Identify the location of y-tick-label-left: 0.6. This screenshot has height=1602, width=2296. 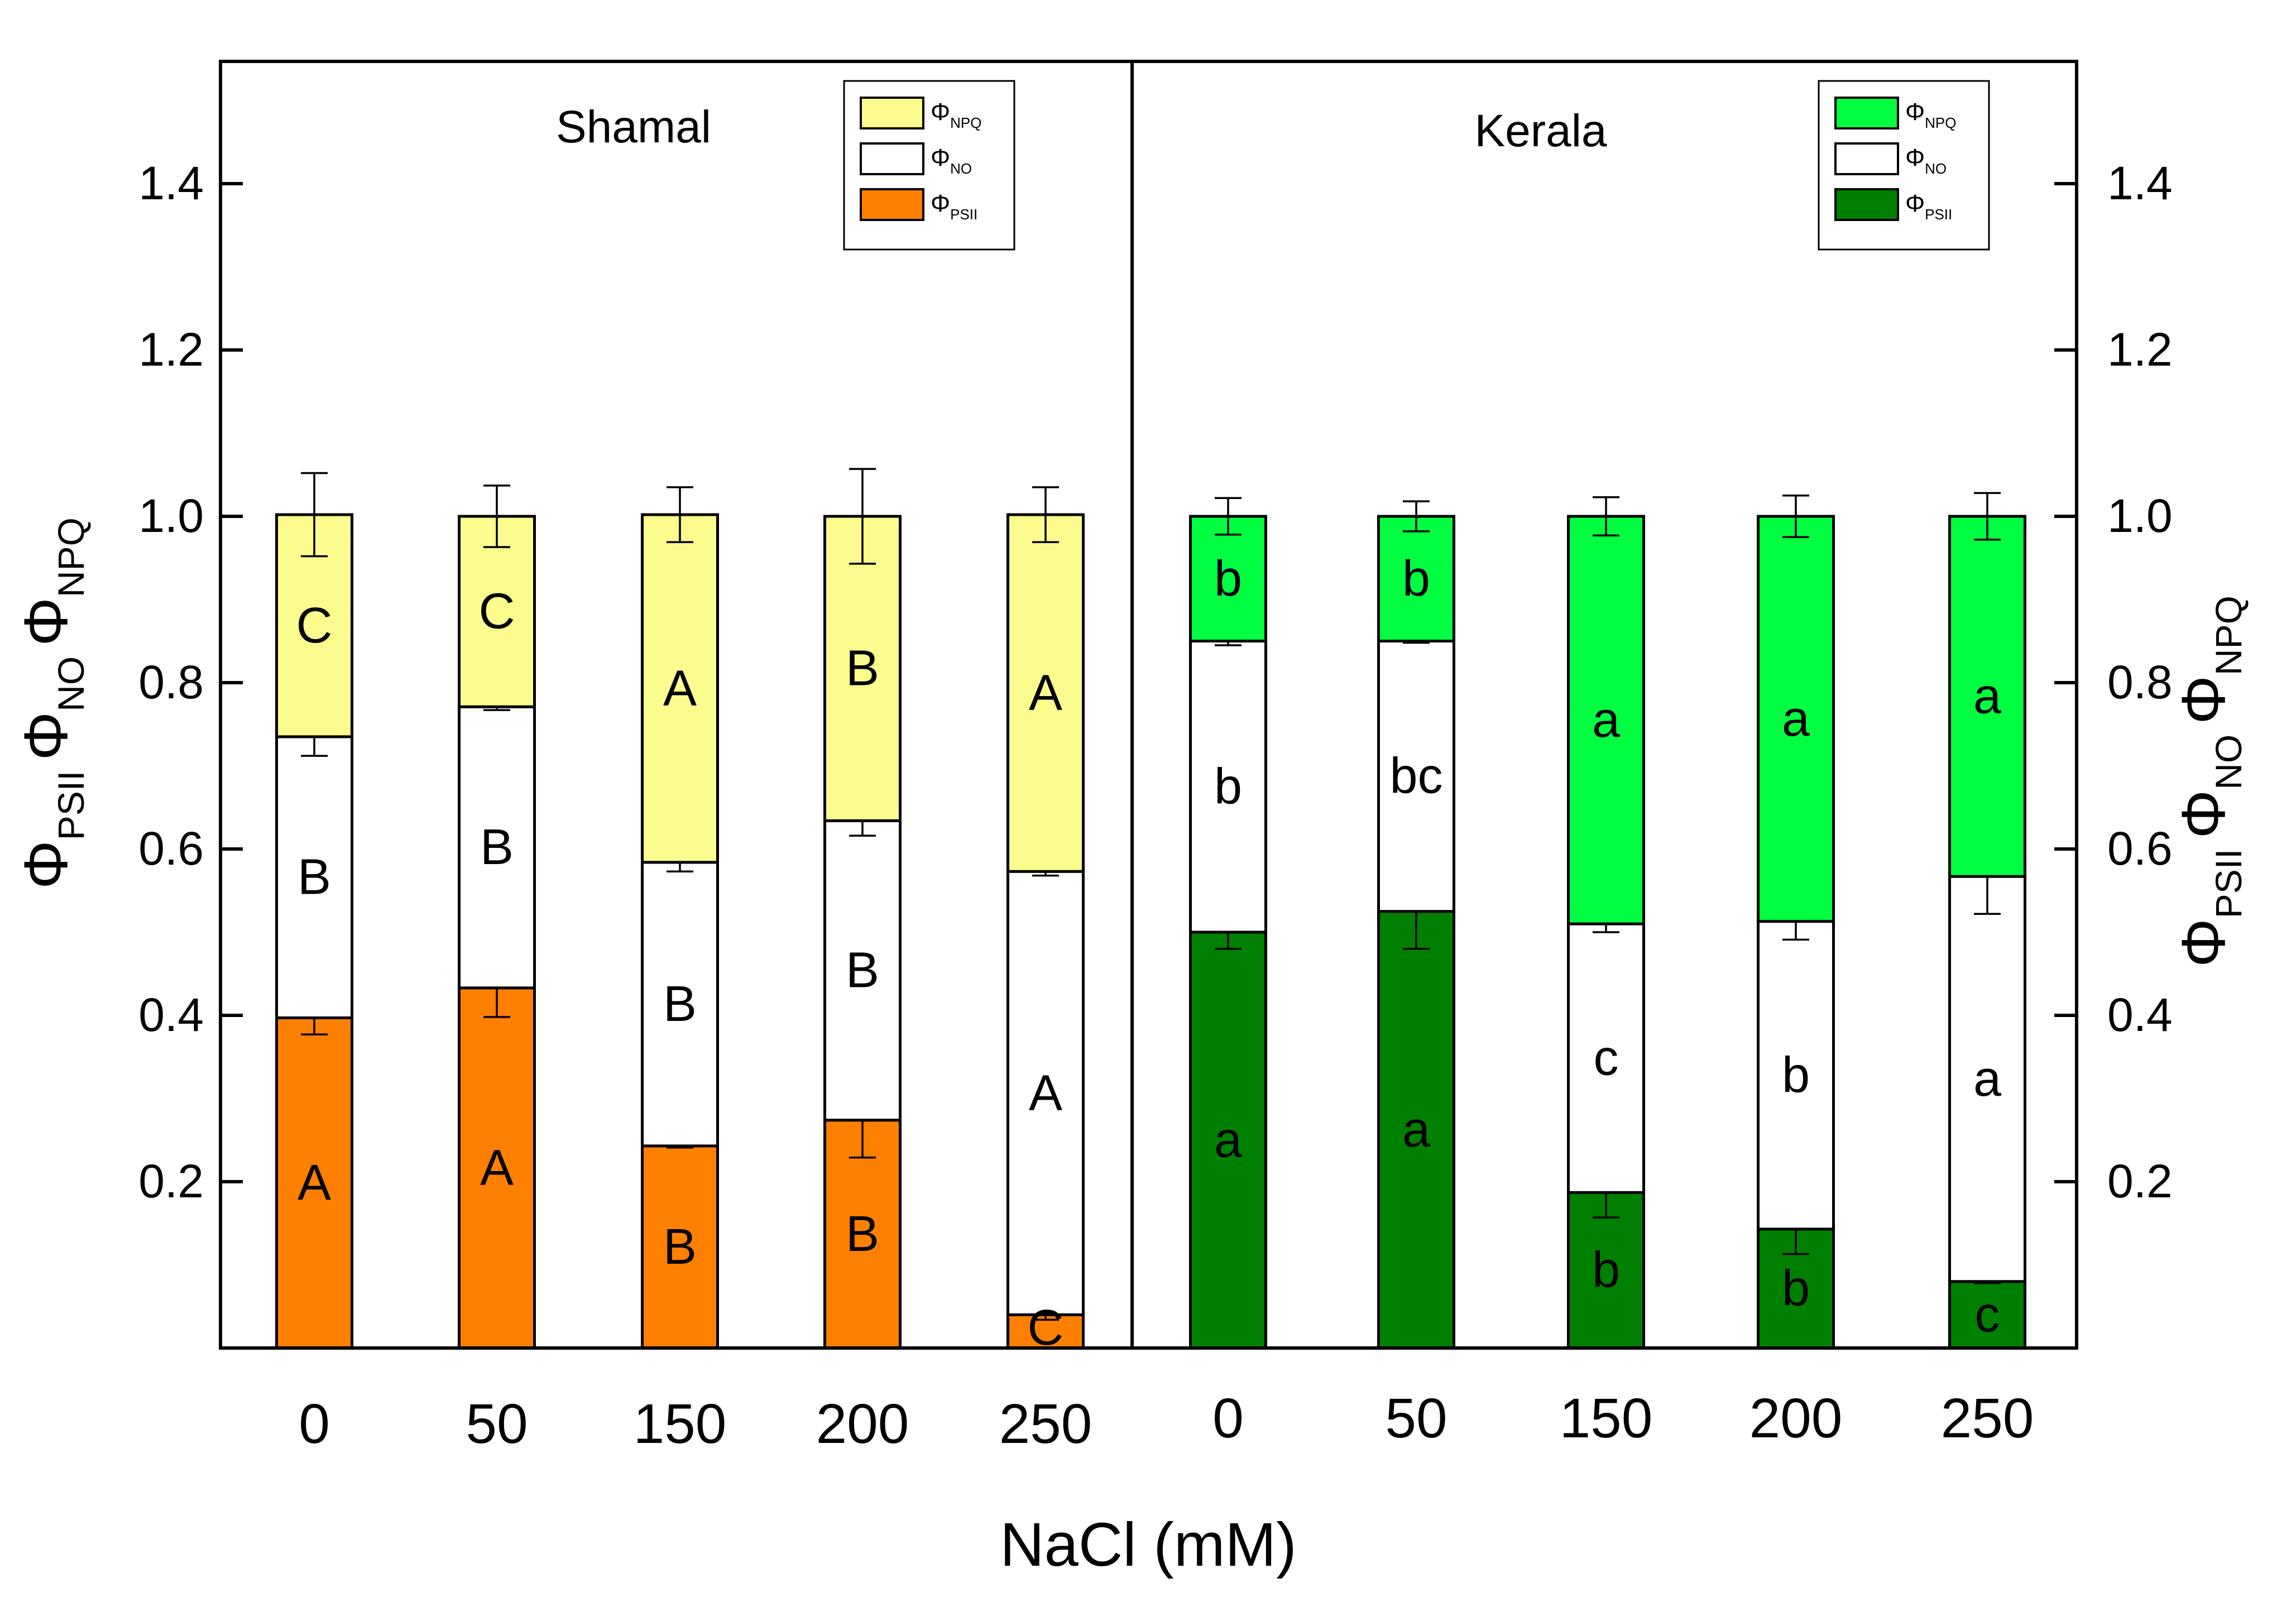
(171, 848).